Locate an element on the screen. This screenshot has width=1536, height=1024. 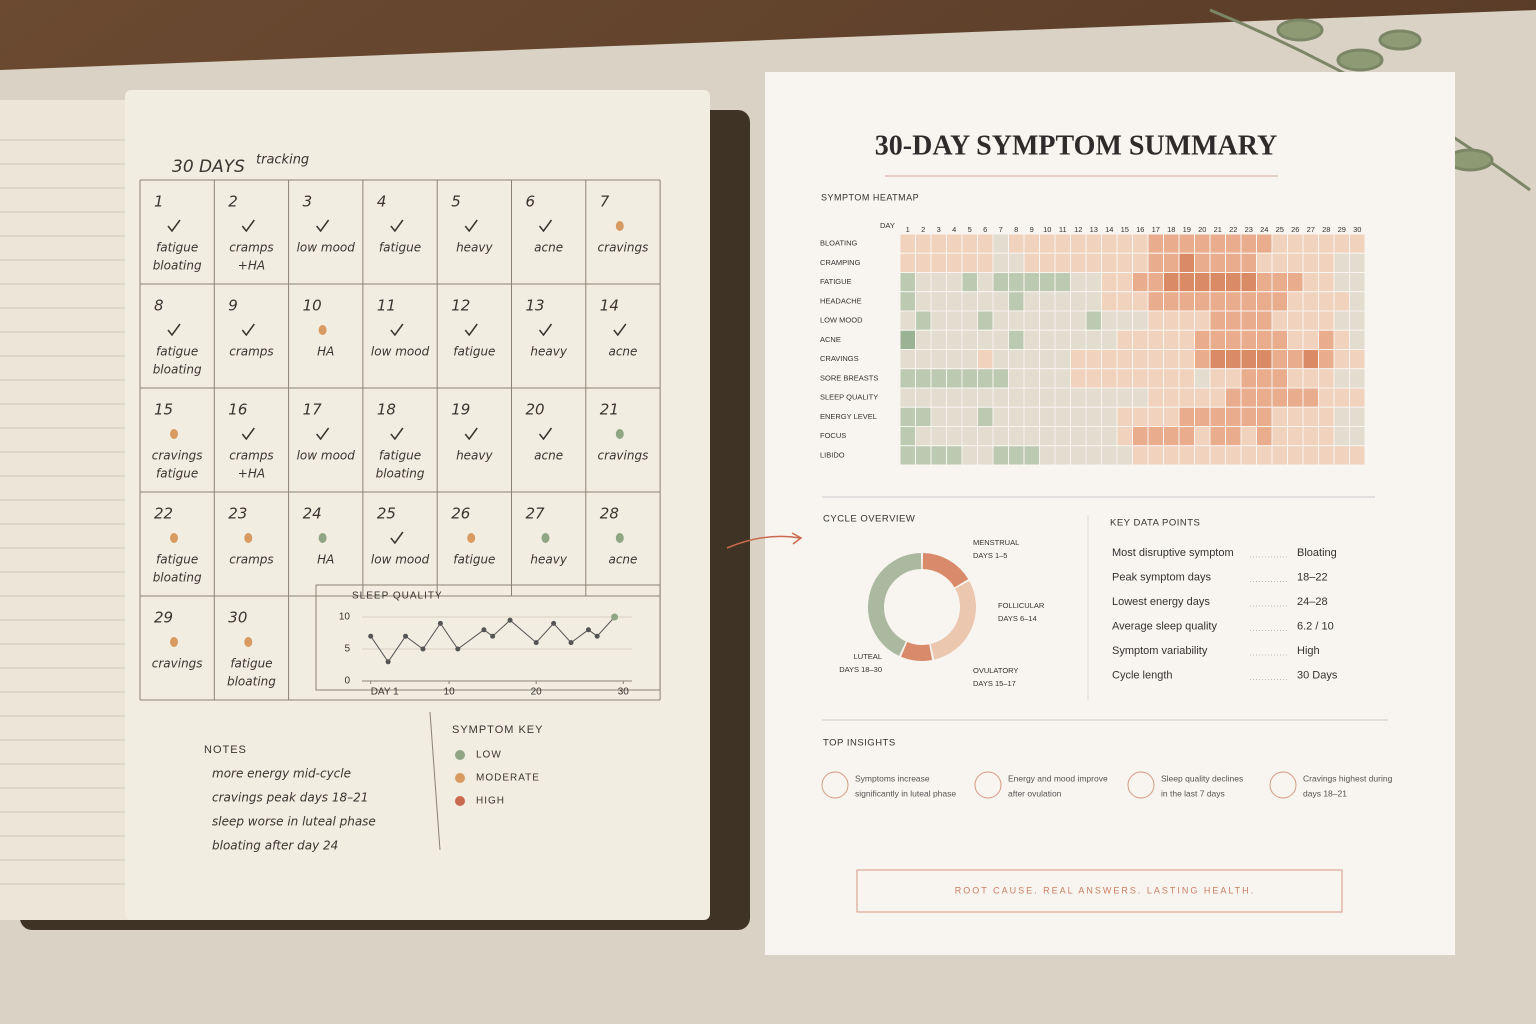
cycle-arc is located at coordinates (953, 620).